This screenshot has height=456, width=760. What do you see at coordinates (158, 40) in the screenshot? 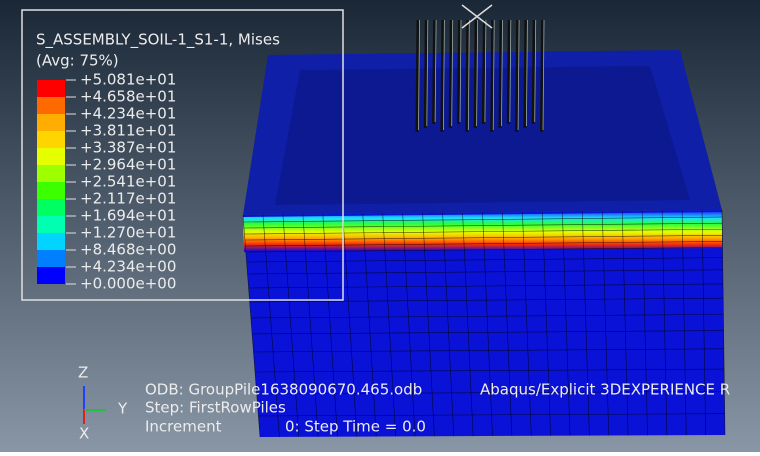
I see `legend-title: S_ASSEMBLY_SOIL-1_S1-1, Mises` at bounding box center [158, 40].